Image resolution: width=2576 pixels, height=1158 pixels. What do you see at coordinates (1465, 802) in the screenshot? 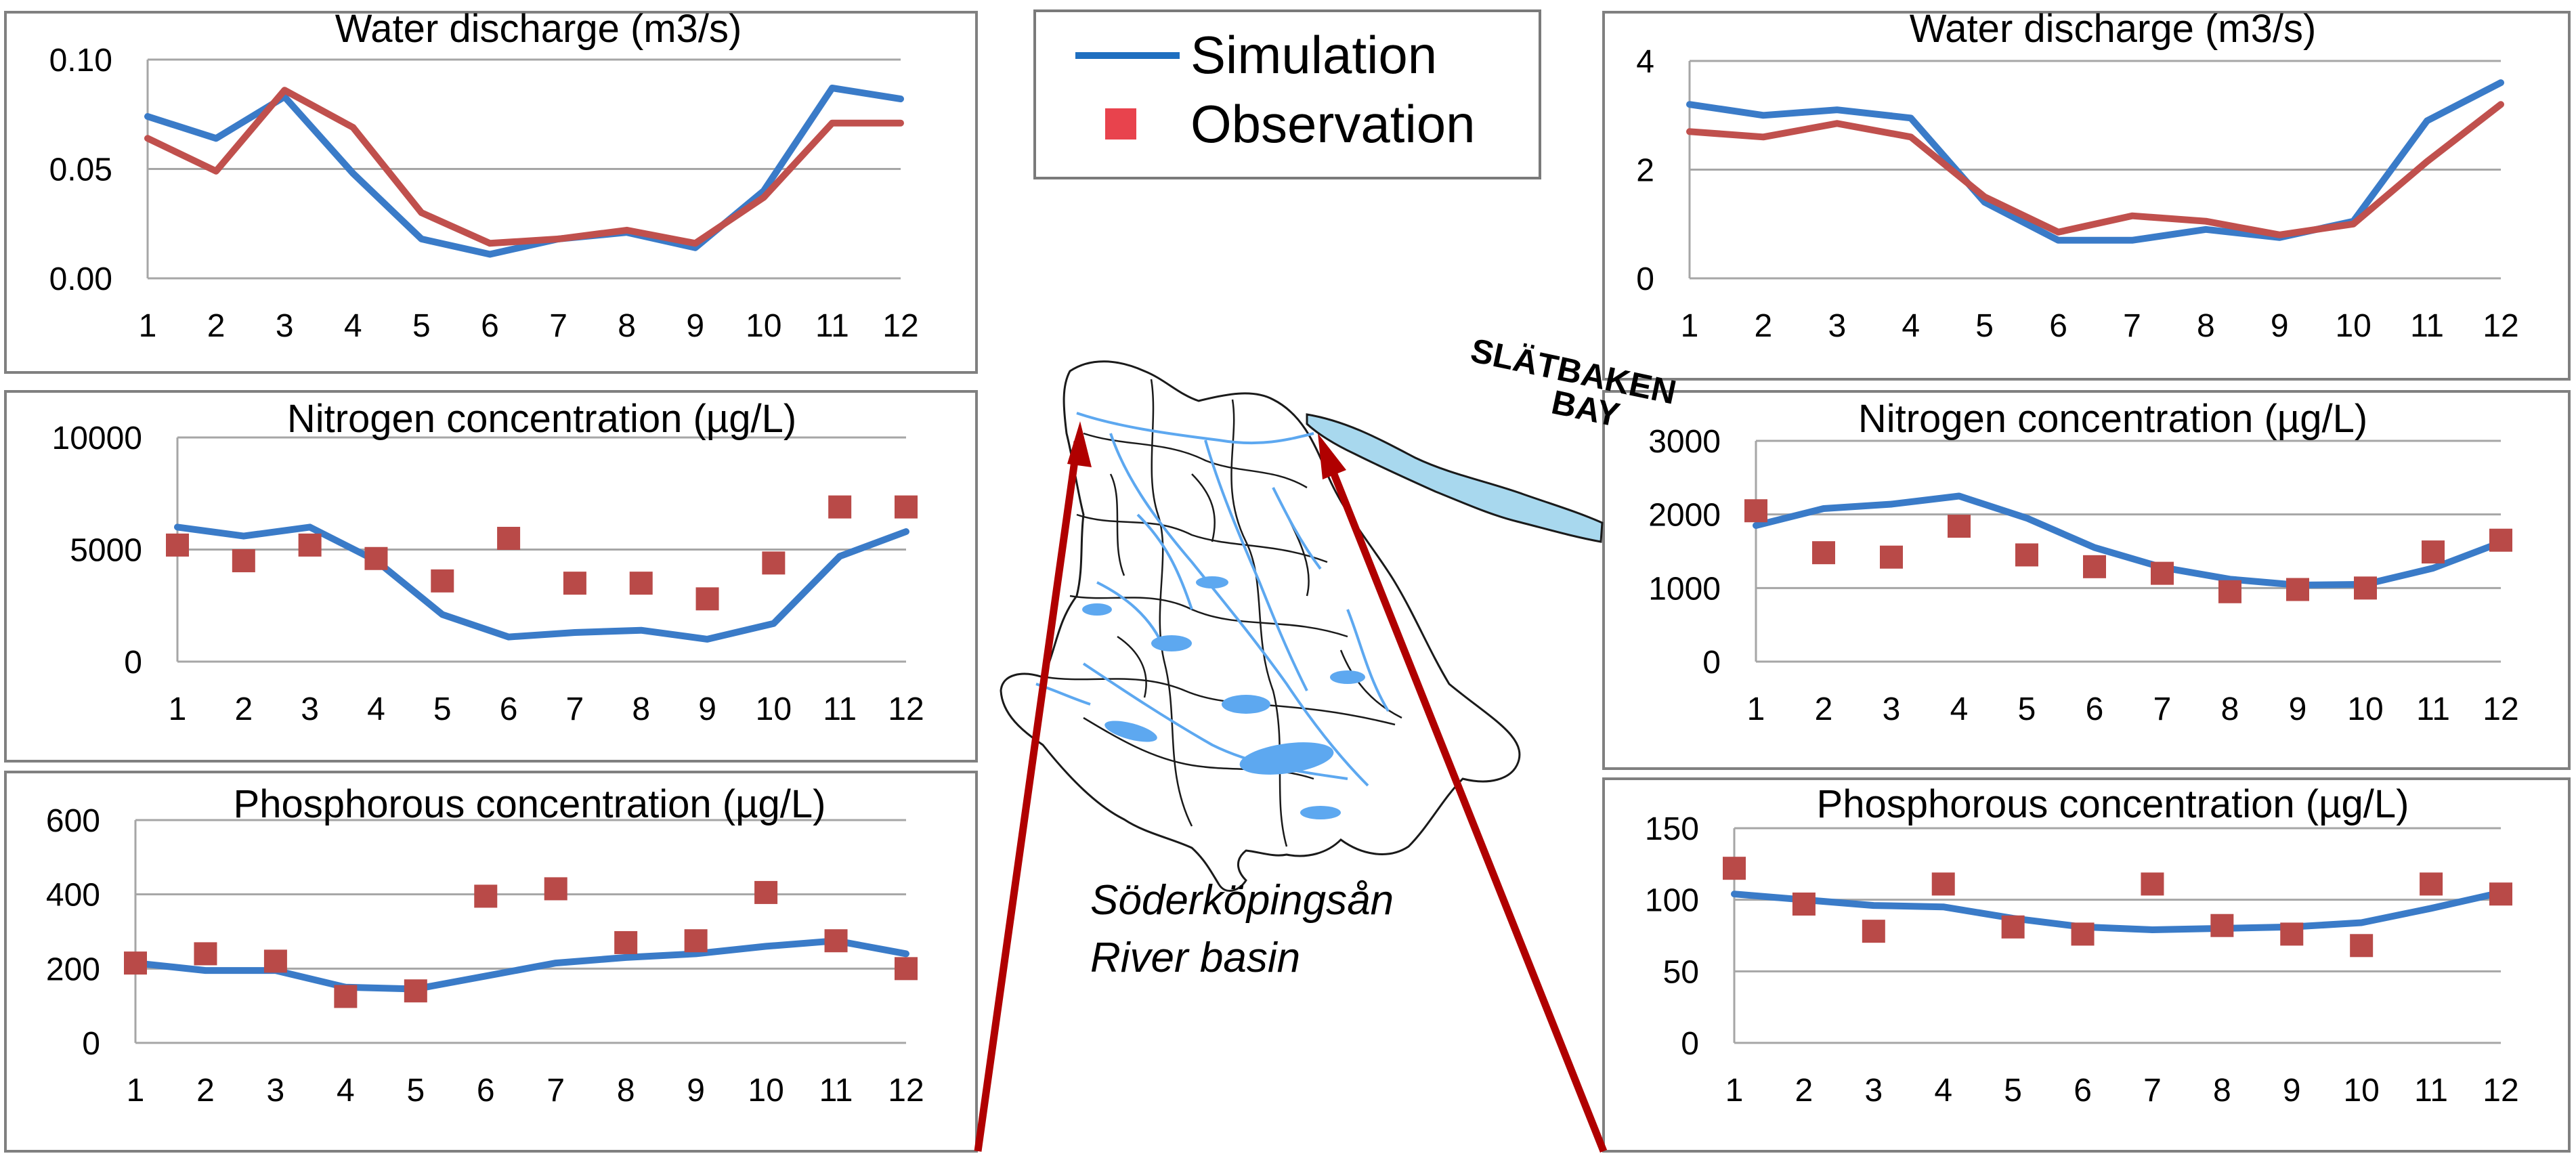
I see `right-station-arrow` at bounding box center [1465, 802].